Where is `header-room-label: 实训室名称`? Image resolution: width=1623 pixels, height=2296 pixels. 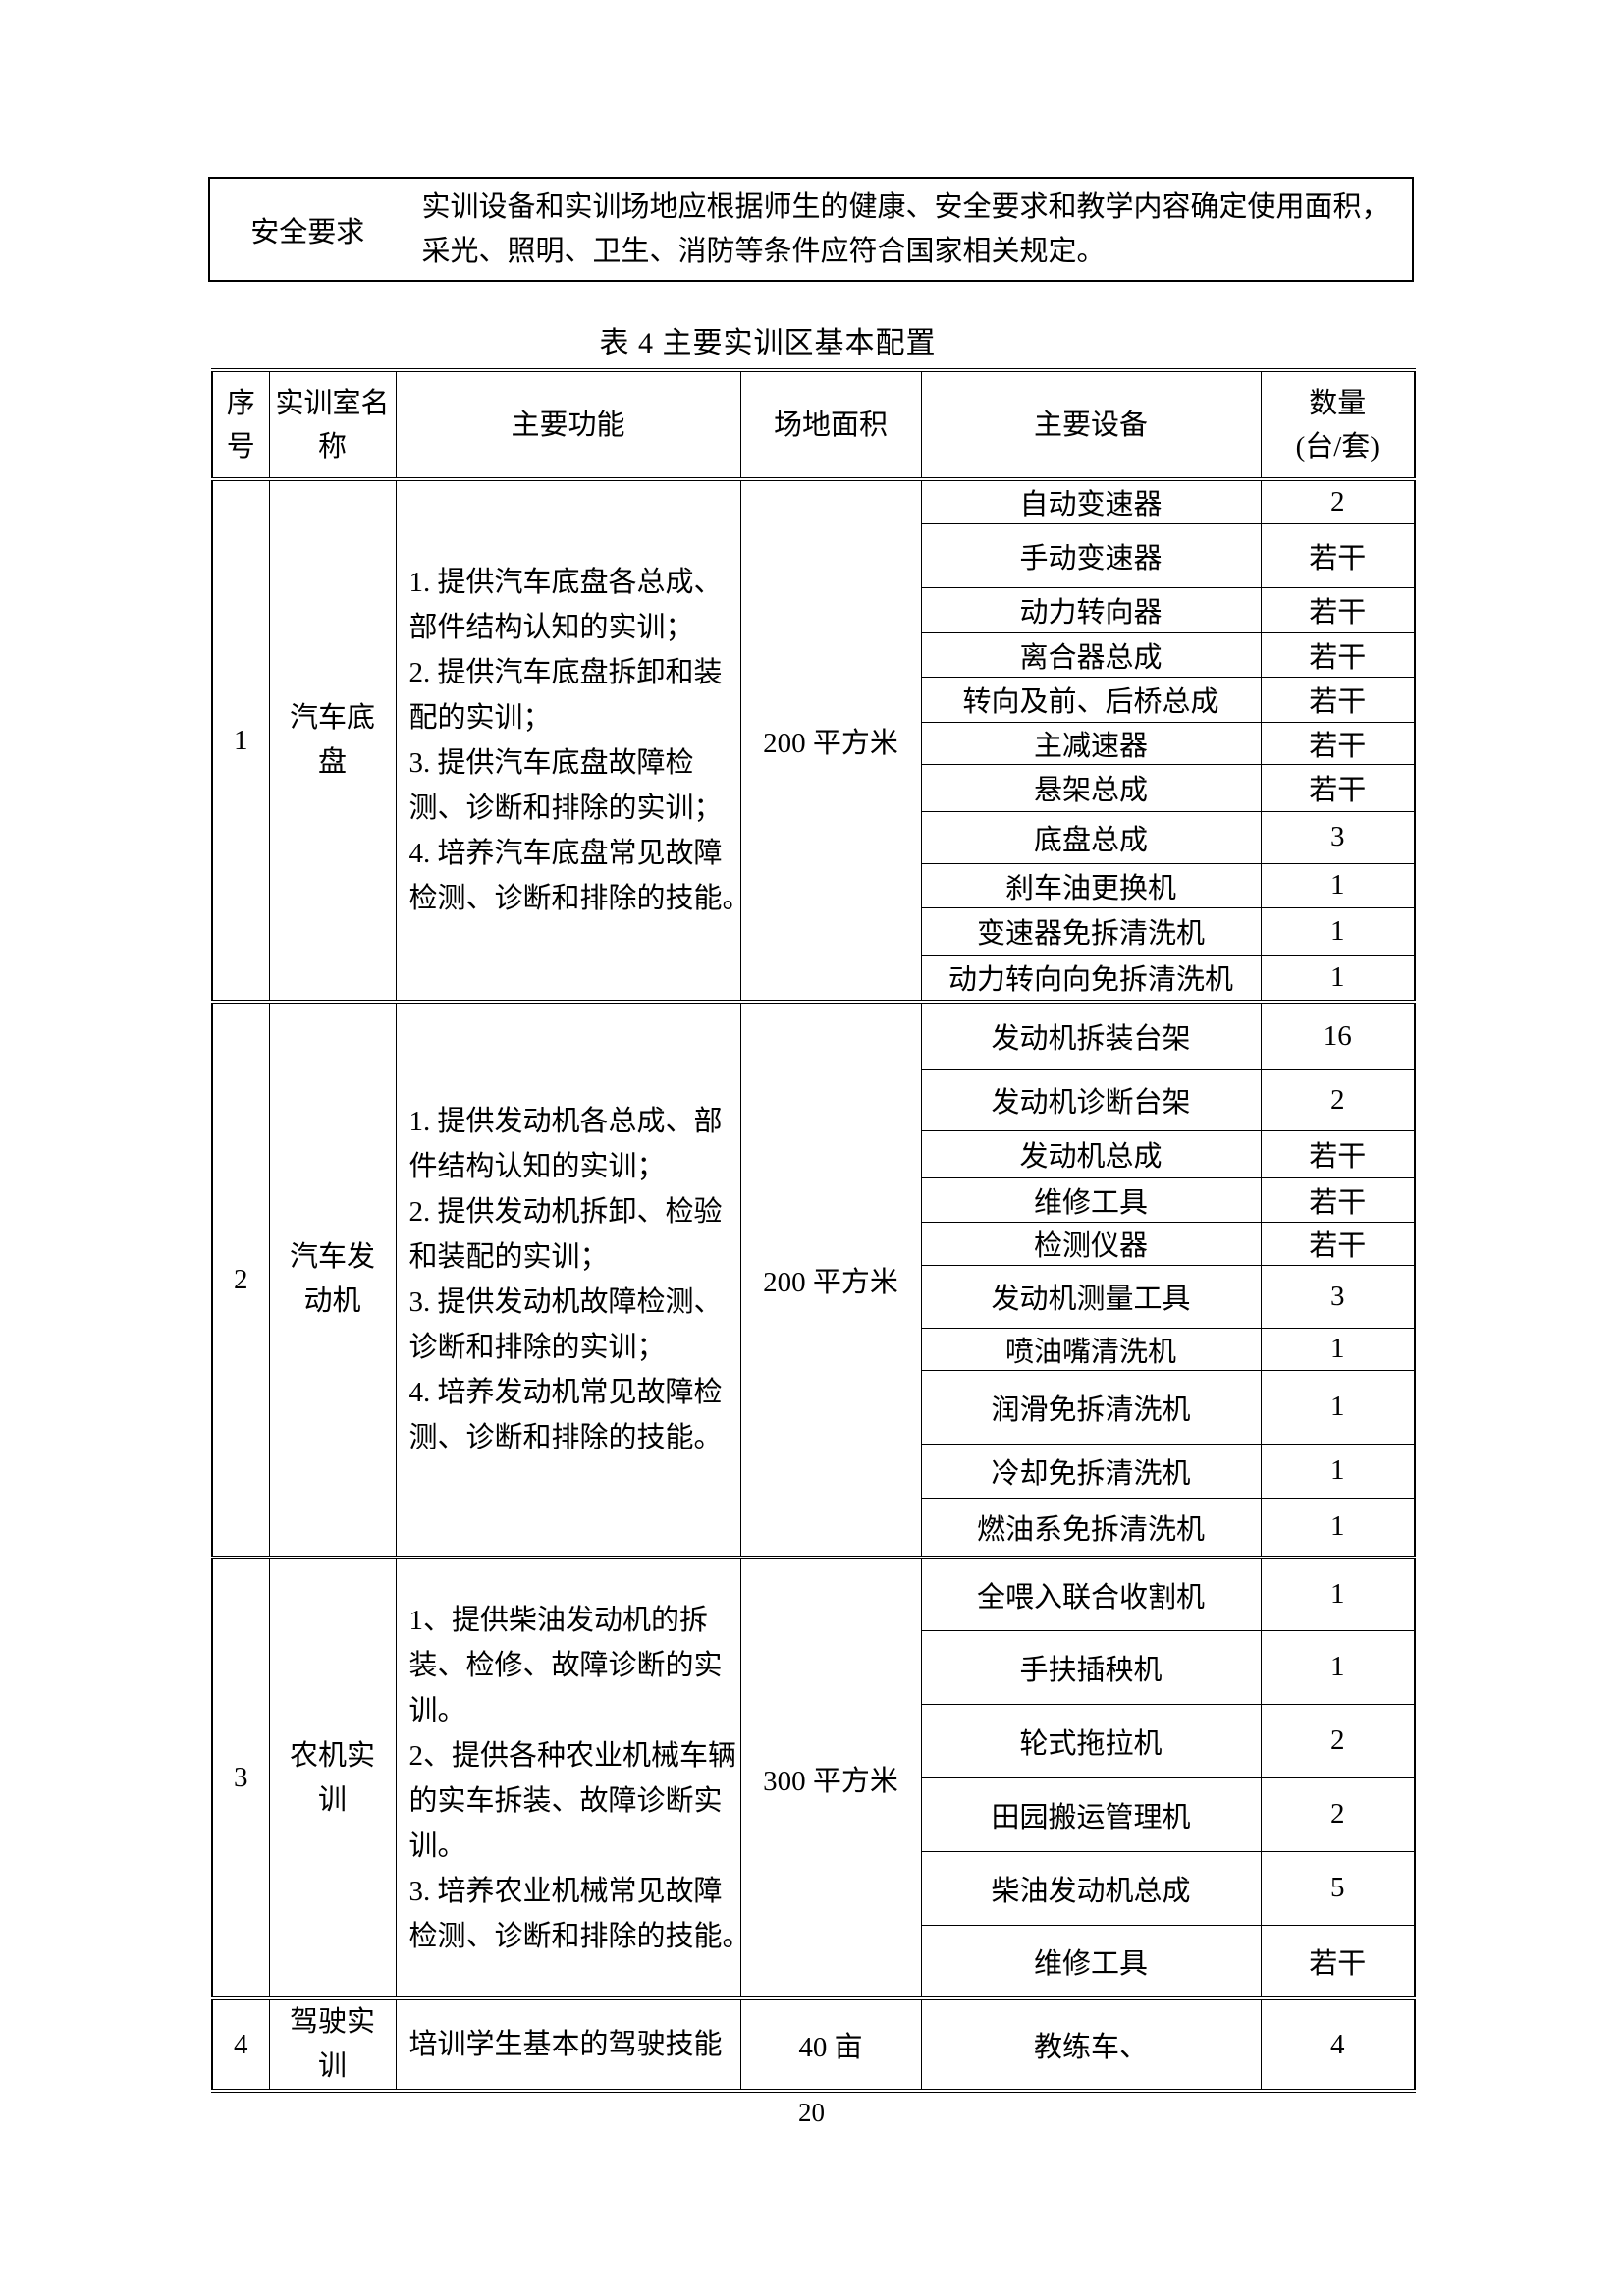 header-room-label: 实训室名称 is located at coordinates (332, 425).